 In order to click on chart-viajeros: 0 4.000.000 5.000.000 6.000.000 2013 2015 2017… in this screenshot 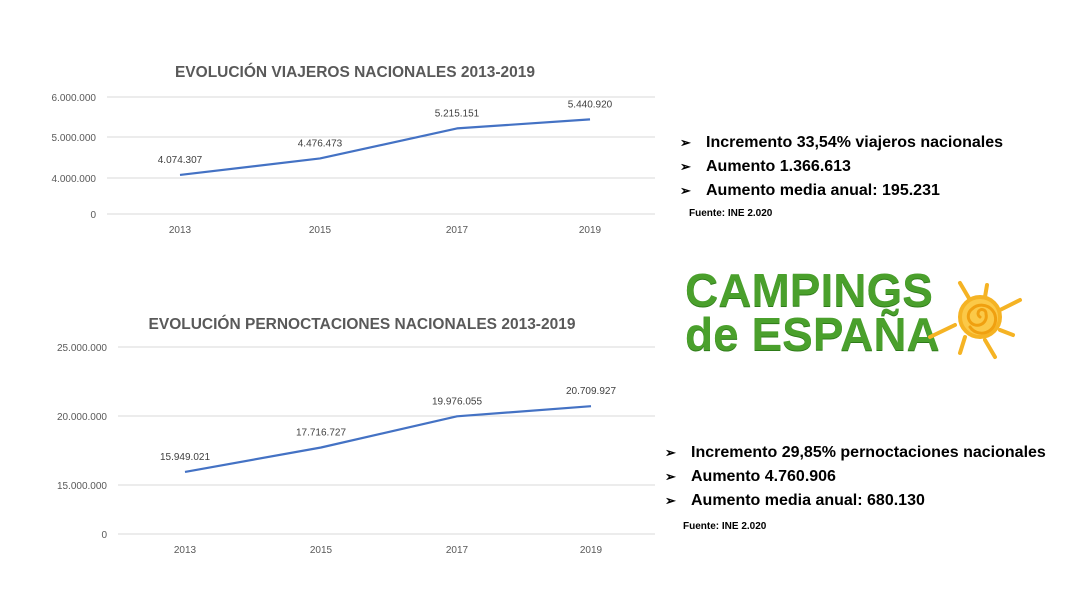, I will do `click(353, 164)`.